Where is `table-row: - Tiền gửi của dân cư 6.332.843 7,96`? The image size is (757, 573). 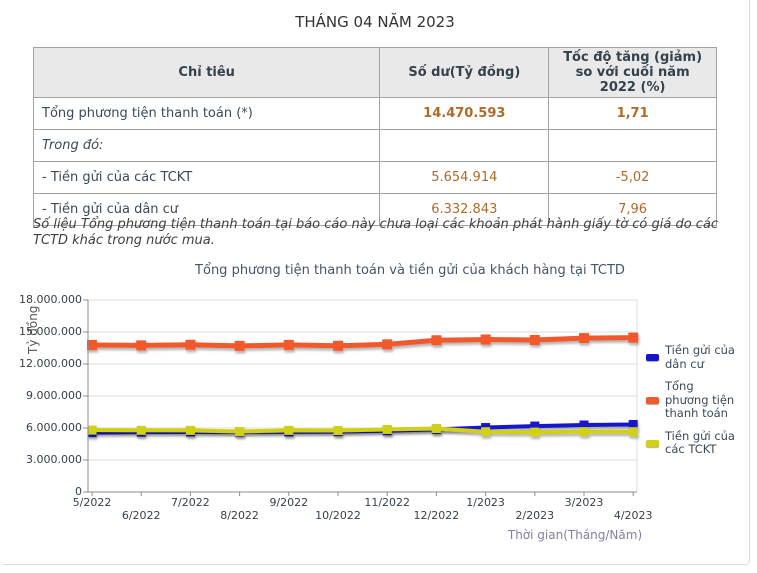 table-row: - Tiền gửi của dân cư 6.332.843 7,96 is located at coordinates (374, 209).